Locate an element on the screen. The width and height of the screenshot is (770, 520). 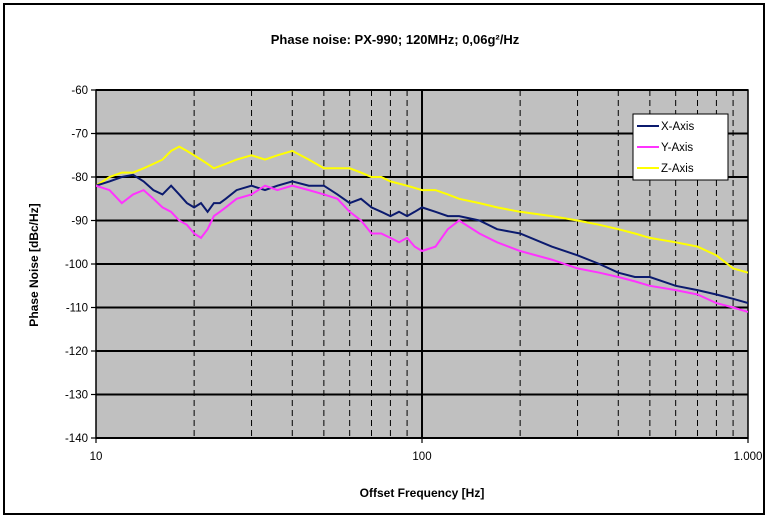
y-tick-label: -100 is located at coordinates (76, 265).